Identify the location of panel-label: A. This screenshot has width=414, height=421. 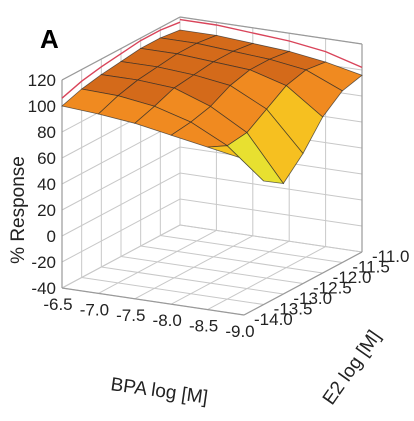
(49, 39).